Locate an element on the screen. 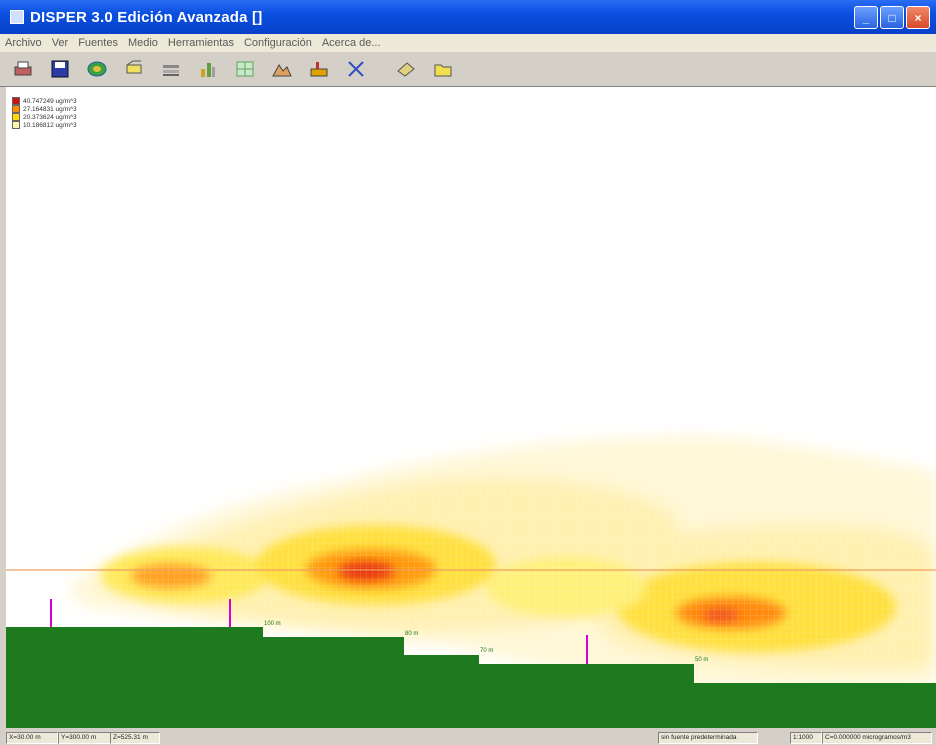 The width and height of the screenshot is (936, 745). terrain is located at coordinates (471, 677).